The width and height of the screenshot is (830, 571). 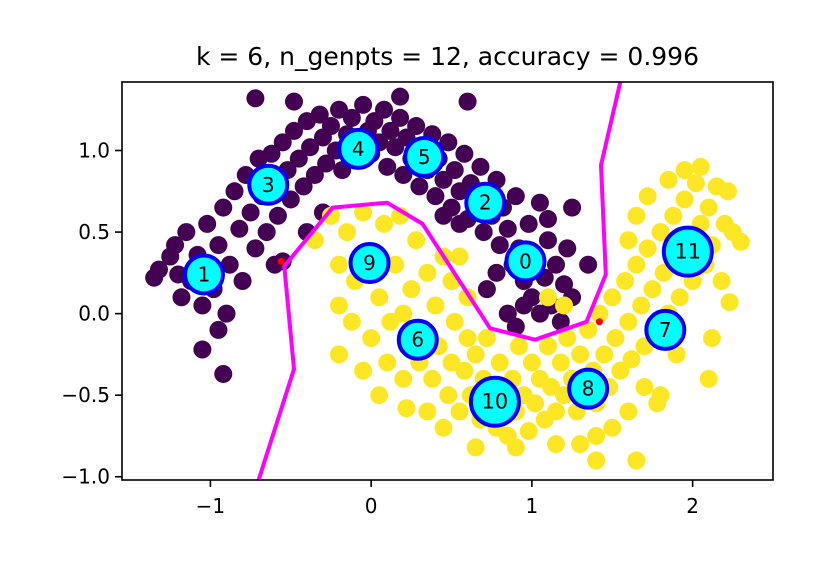 I want to click on generated-point-label-11: 11, so click(x=687, y=252).